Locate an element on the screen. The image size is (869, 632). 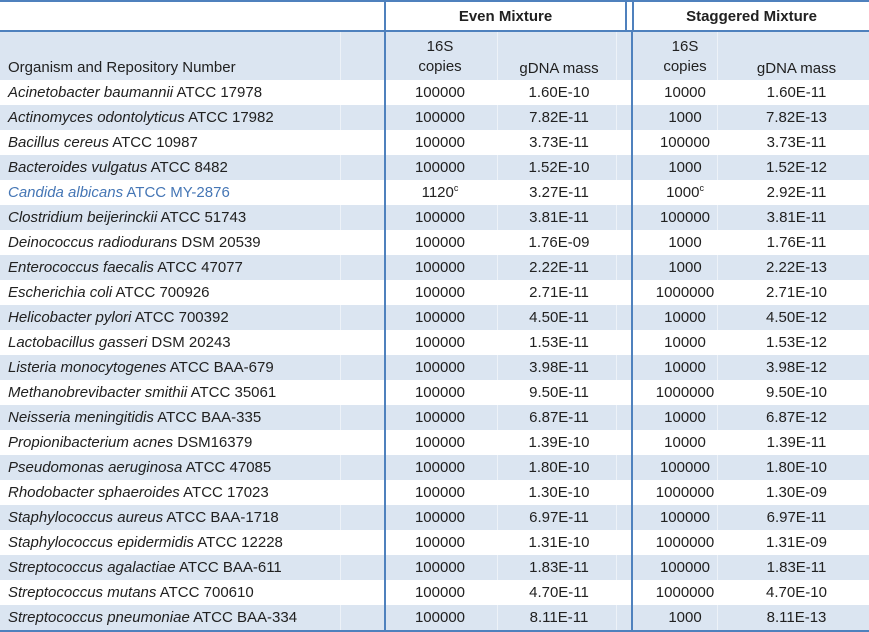
organism-cell: Propionibacterium acnes DSM16379 is located at coordinates (192, 442).